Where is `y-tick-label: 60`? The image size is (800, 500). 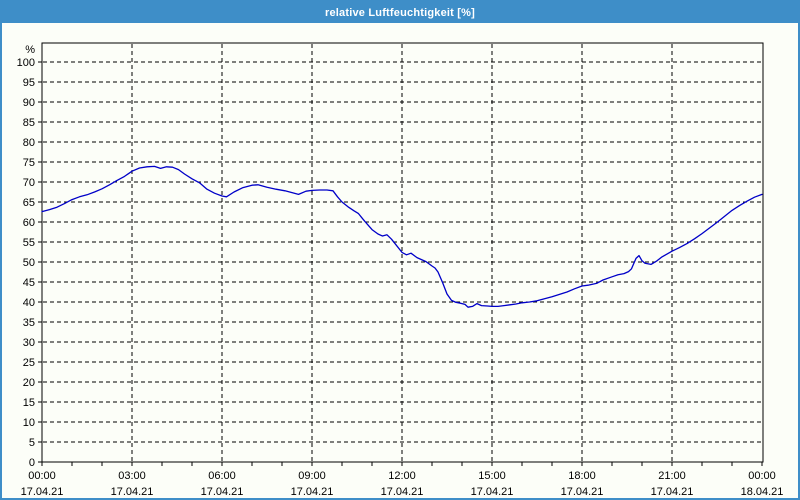
y-tick-label: 60 is located at coordinates (29, 223).